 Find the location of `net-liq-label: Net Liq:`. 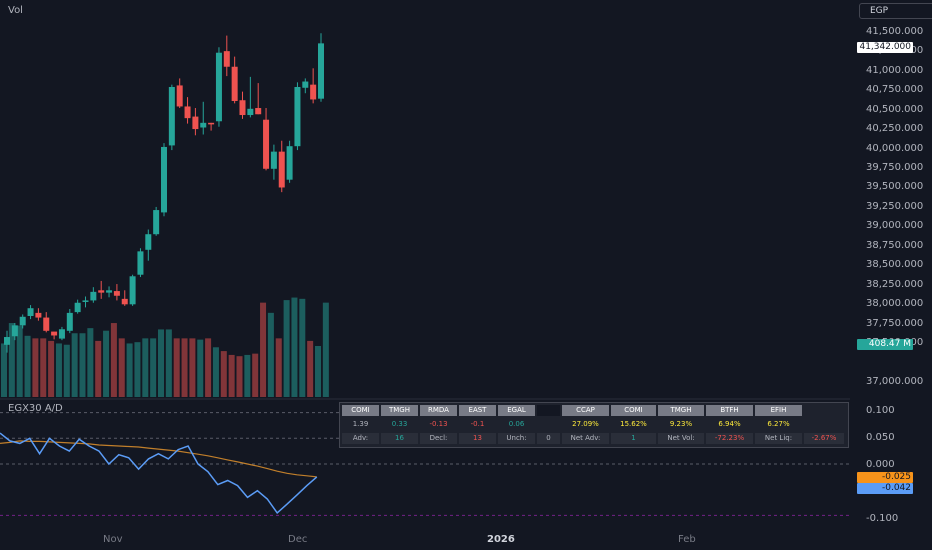

net-liq-label: Net Liq: is located at coordinates (778, 438).